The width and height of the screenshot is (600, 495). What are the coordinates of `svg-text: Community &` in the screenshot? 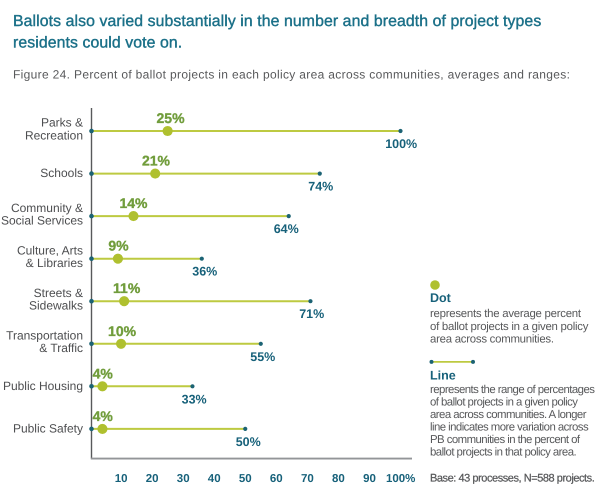 It's located at (47, 208).